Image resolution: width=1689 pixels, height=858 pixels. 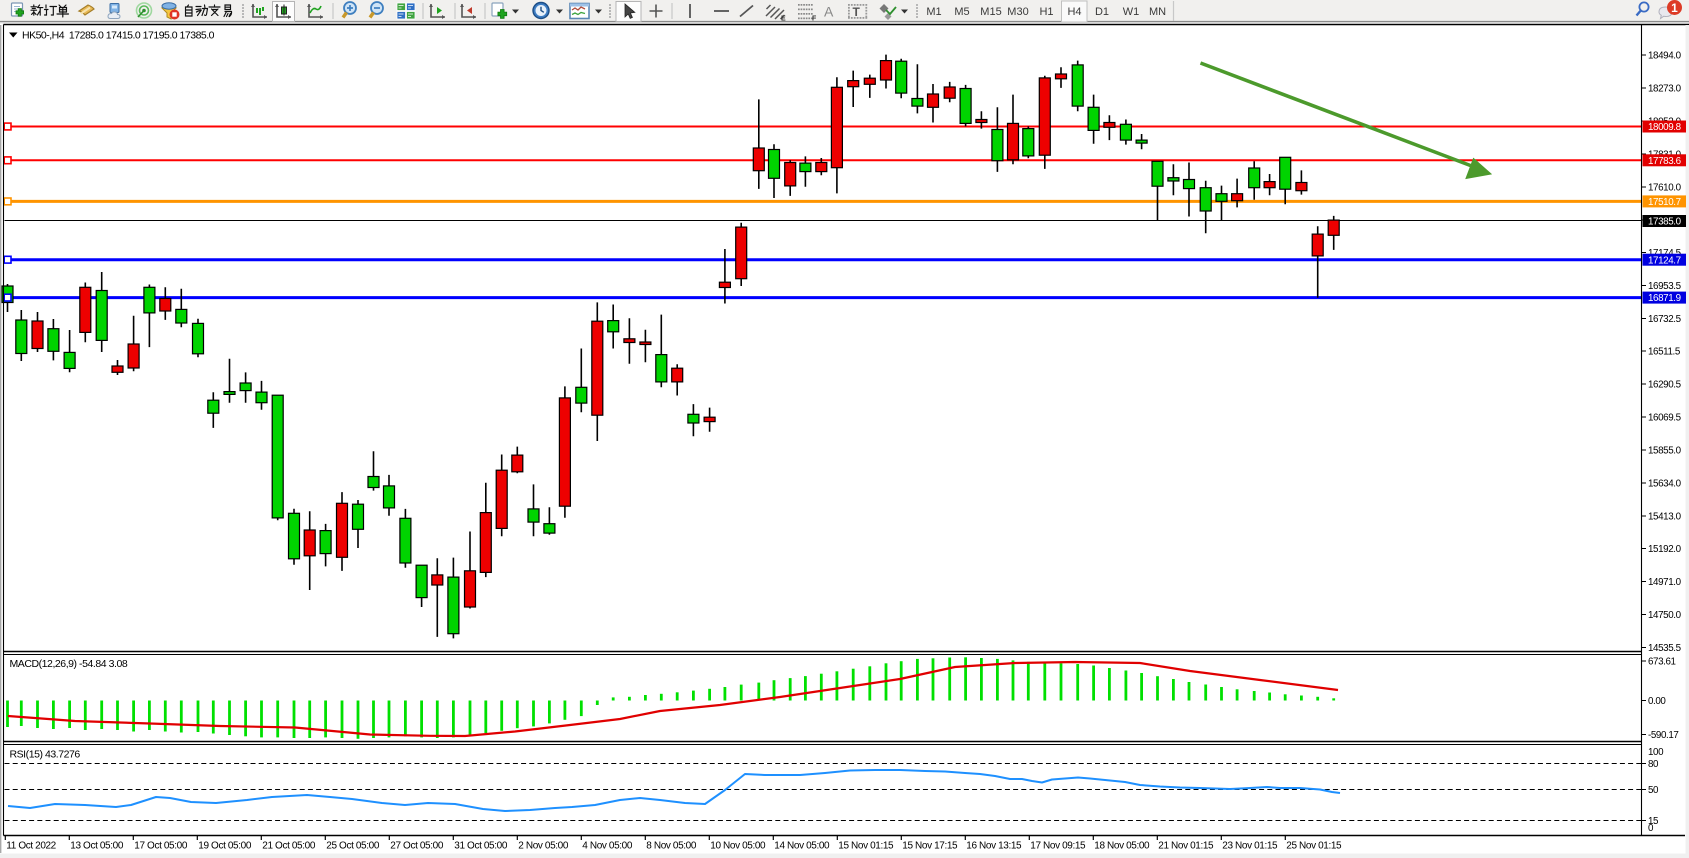 What do you see at coordinates (829, 12) in the screenshot?
I see `svg-text: A` at bounding box center [829, 12].